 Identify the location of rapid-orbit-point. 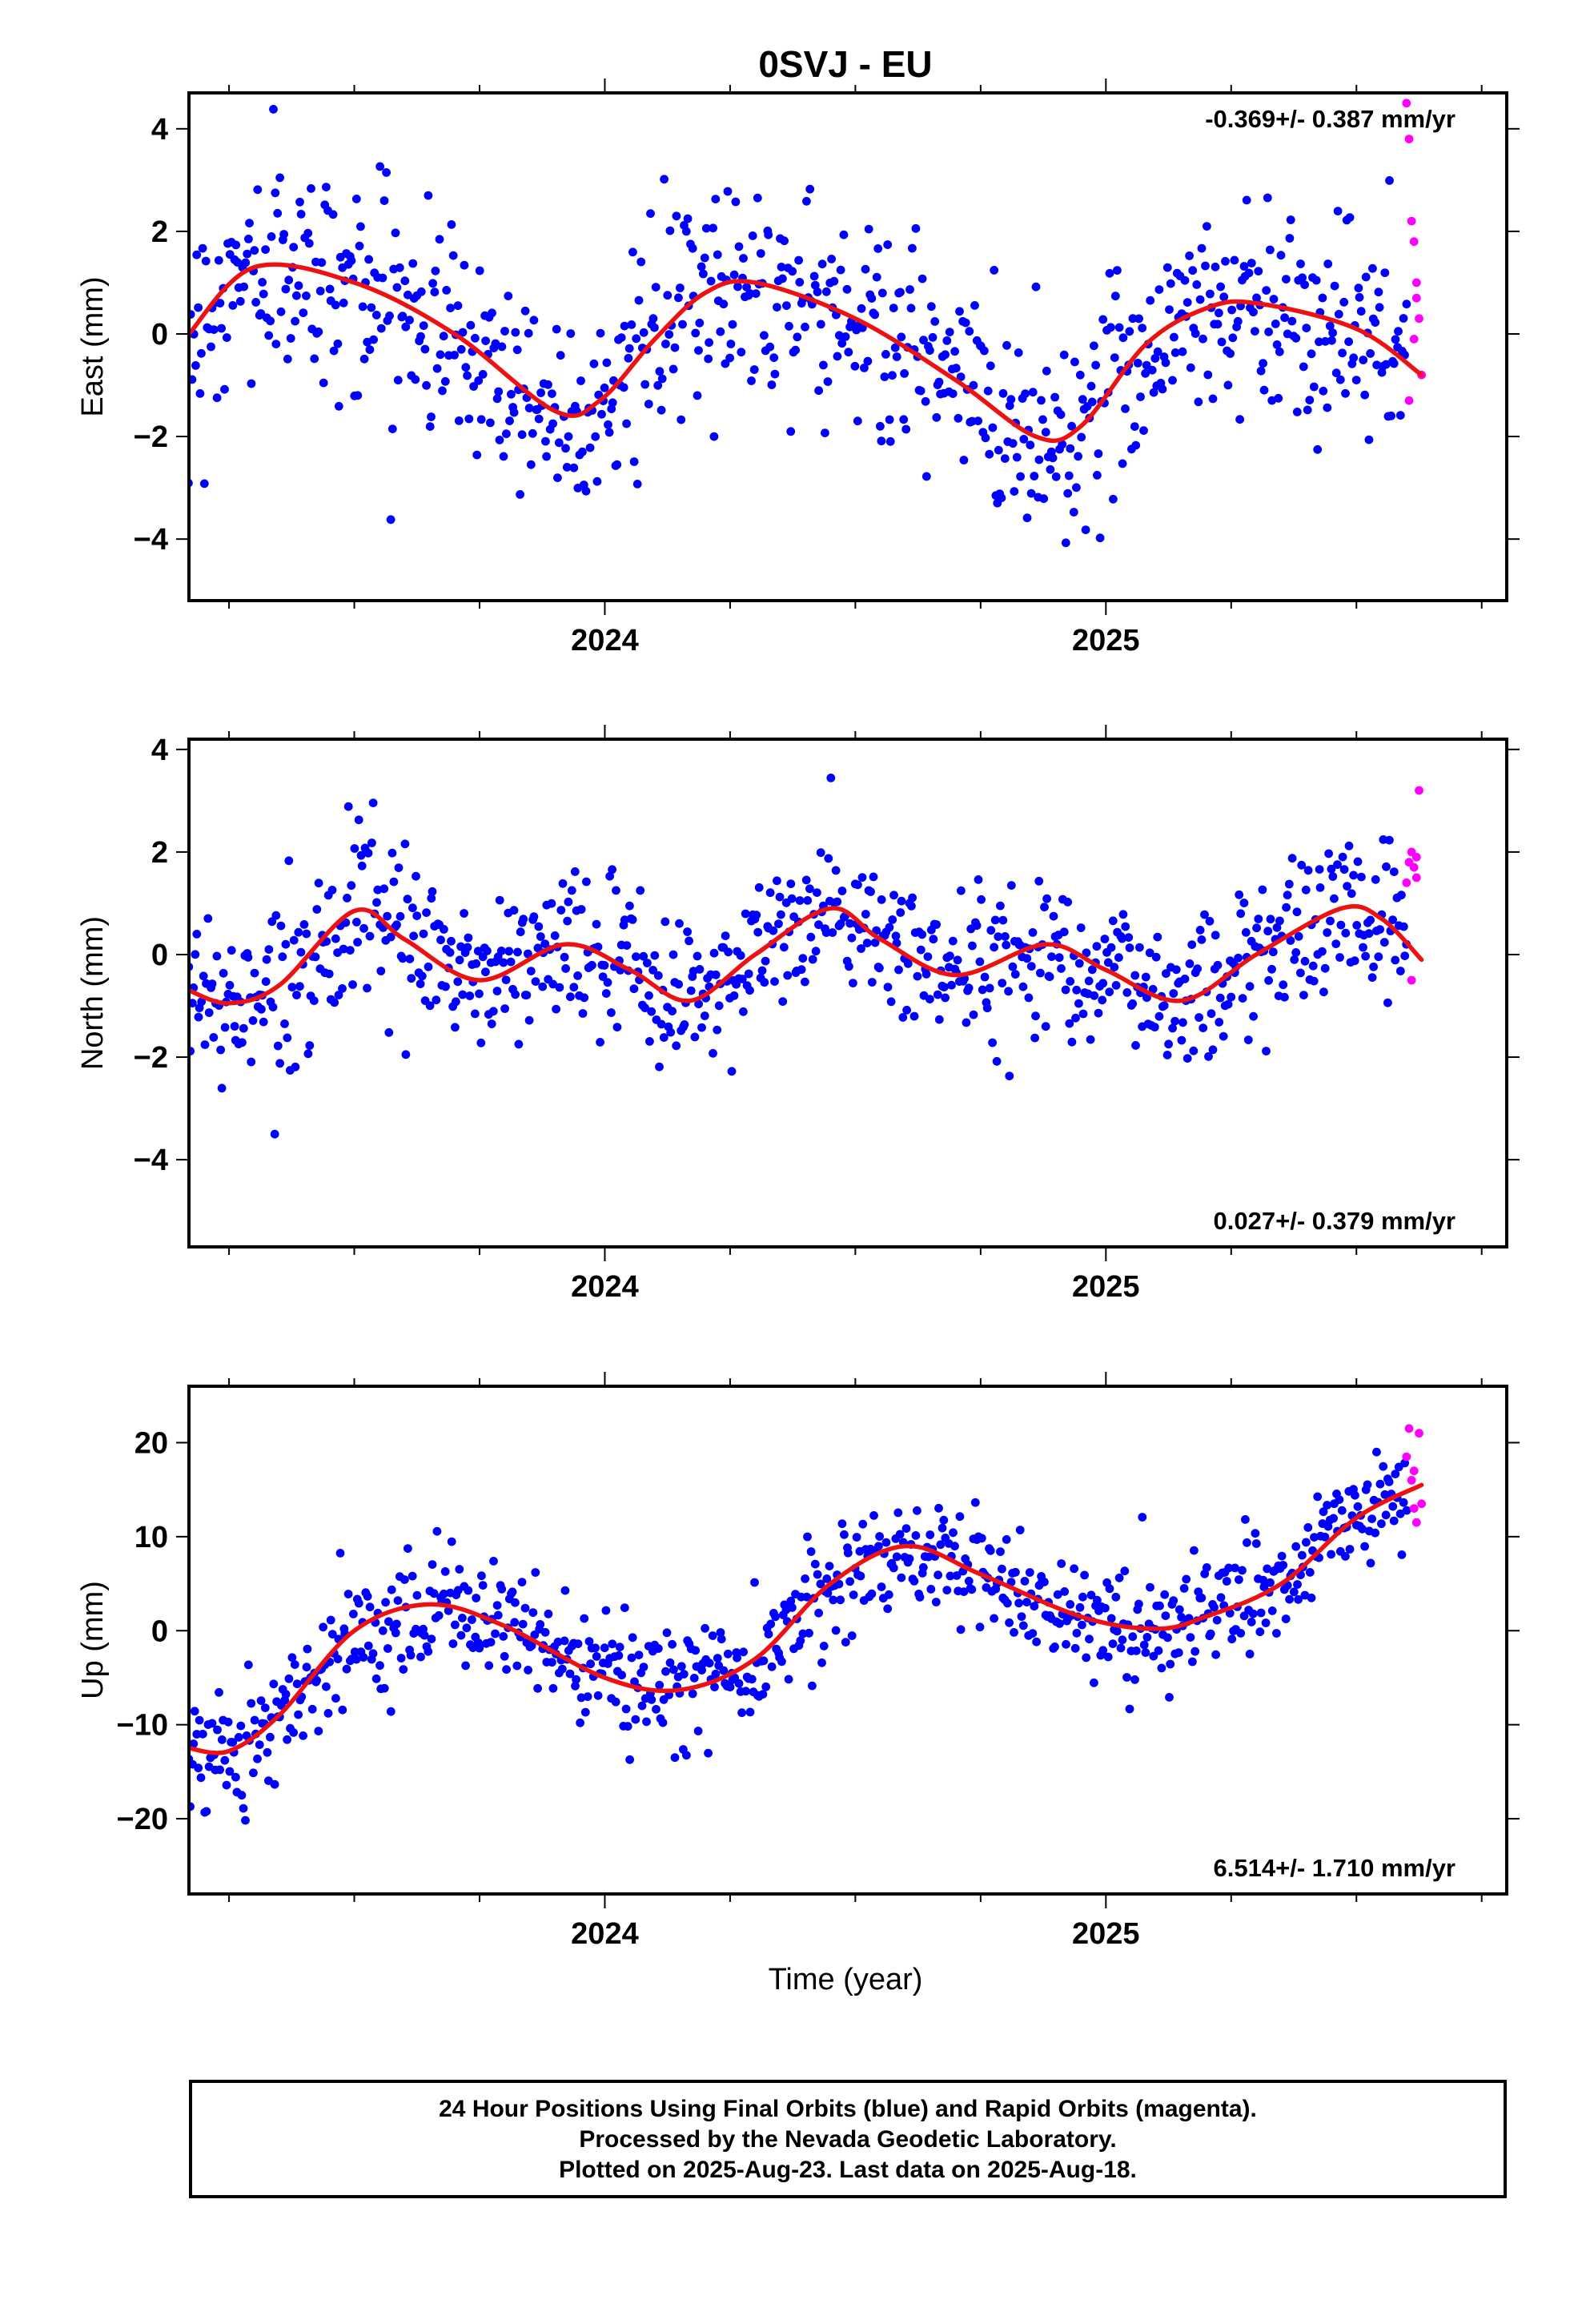
(1411, 221).